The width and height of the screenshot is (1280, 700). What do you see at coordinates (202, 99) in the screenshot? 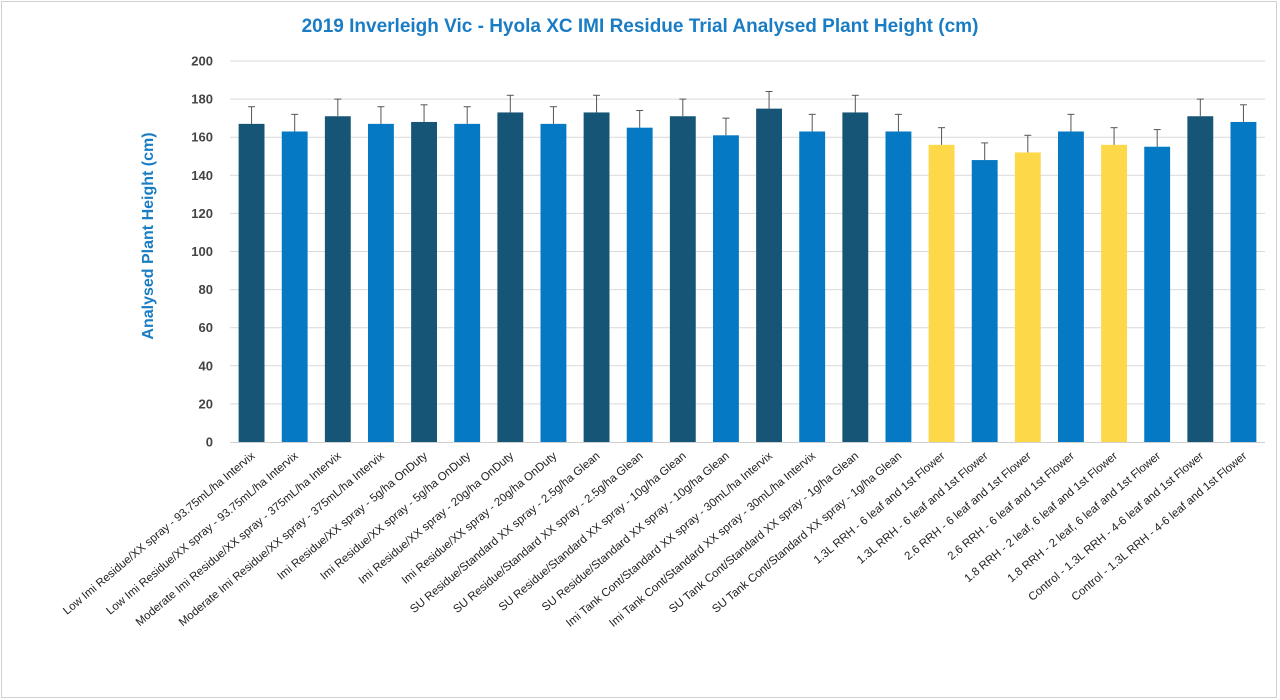
I see `y-tick-label: 180` at bounding box center [202, 99].